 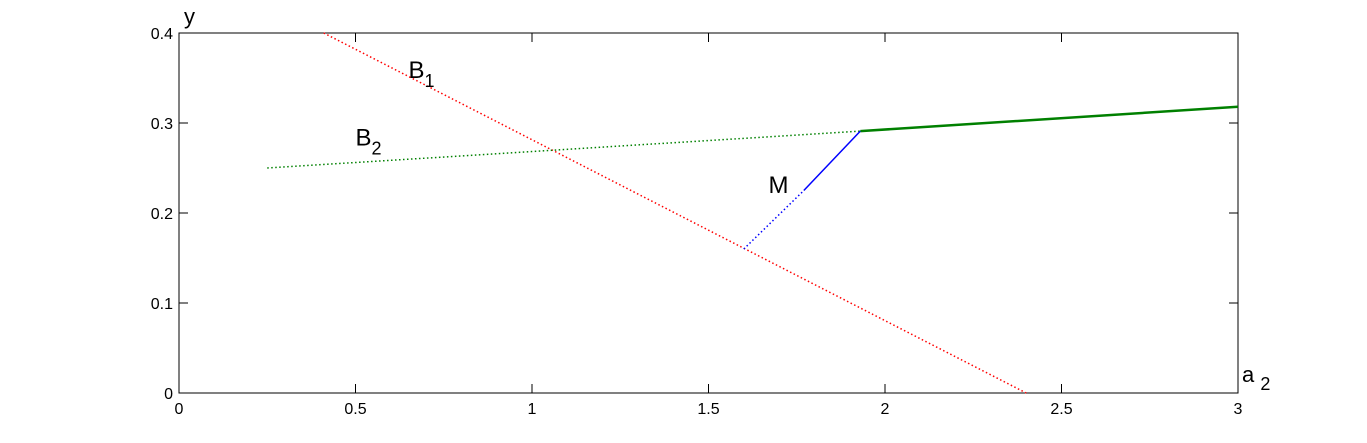 I want to click on y-tick-label: 0.2, so click(x=162, y=214).